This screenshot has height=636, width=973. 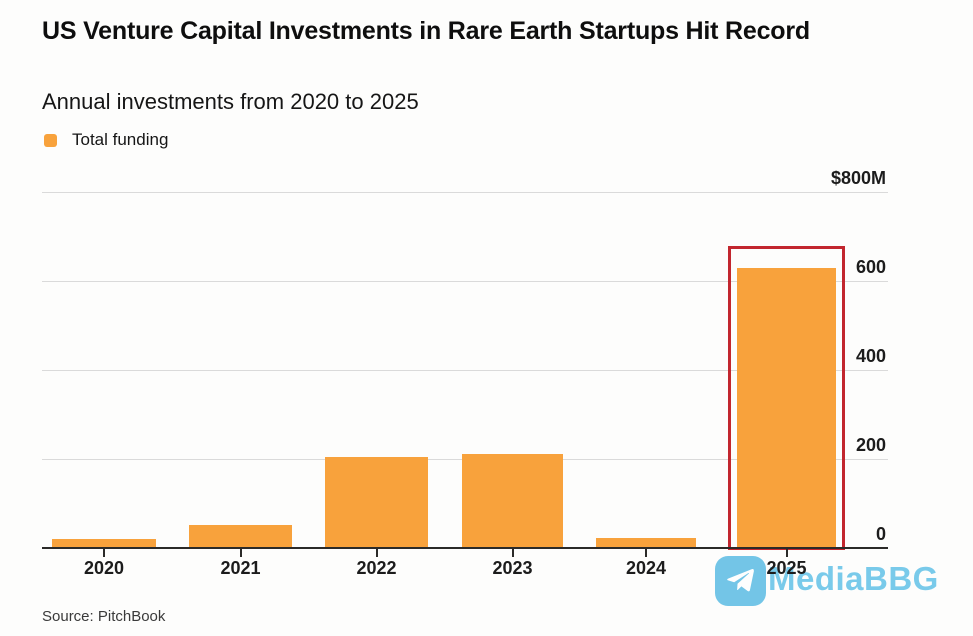 I want to click on x-tick-label-2021: 2021, so click(x=240, y=568).